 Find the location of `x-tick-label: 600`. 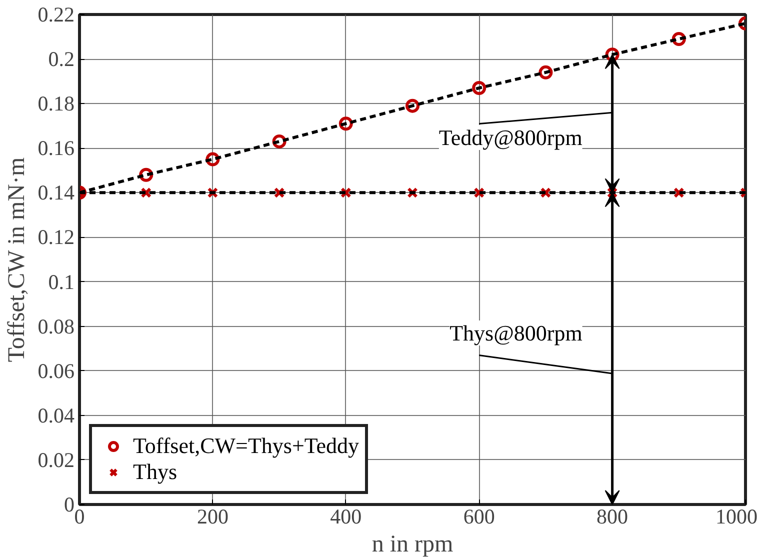

x-tick-label: 600 is located at coordinates (479, 516).